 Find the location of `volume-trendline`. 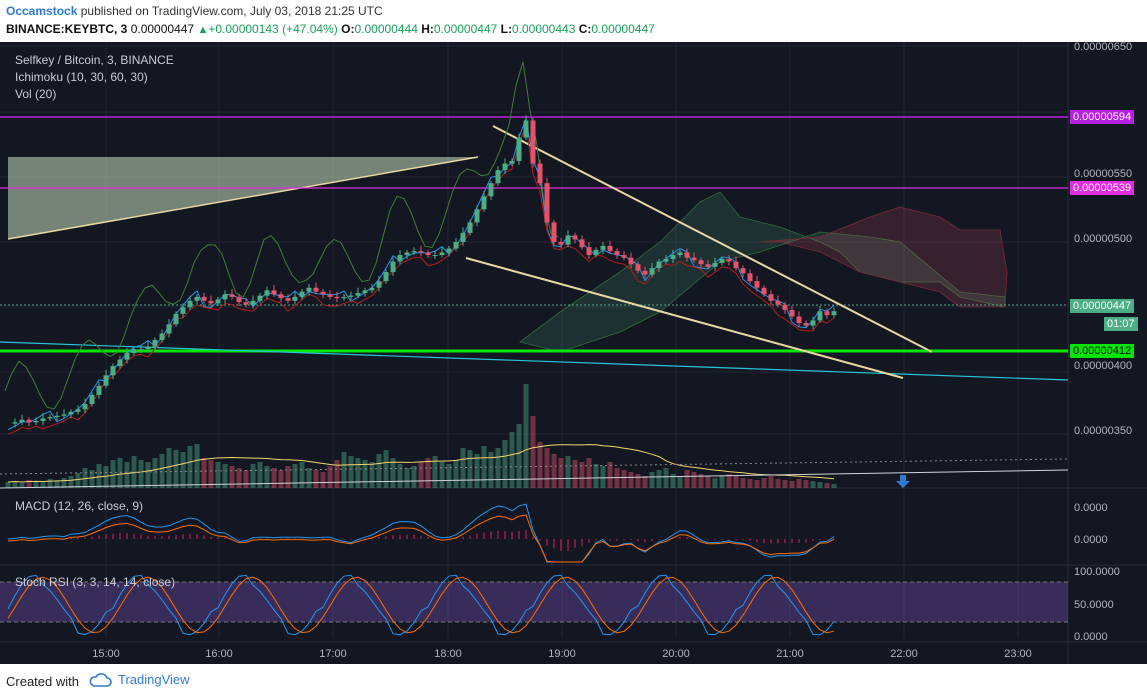

volume-trendline is located at coordinates (534, 479).